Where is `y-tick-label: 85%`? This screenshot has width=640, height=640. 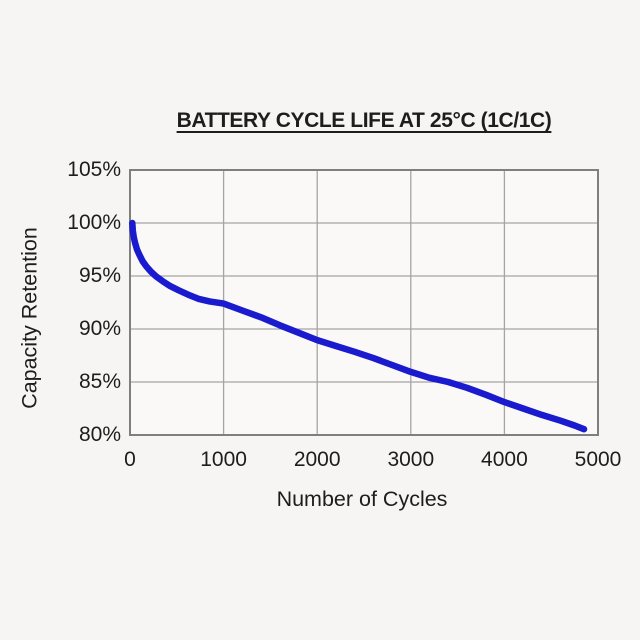 y-tick-label: 85% is located at coordinates (99, 381).